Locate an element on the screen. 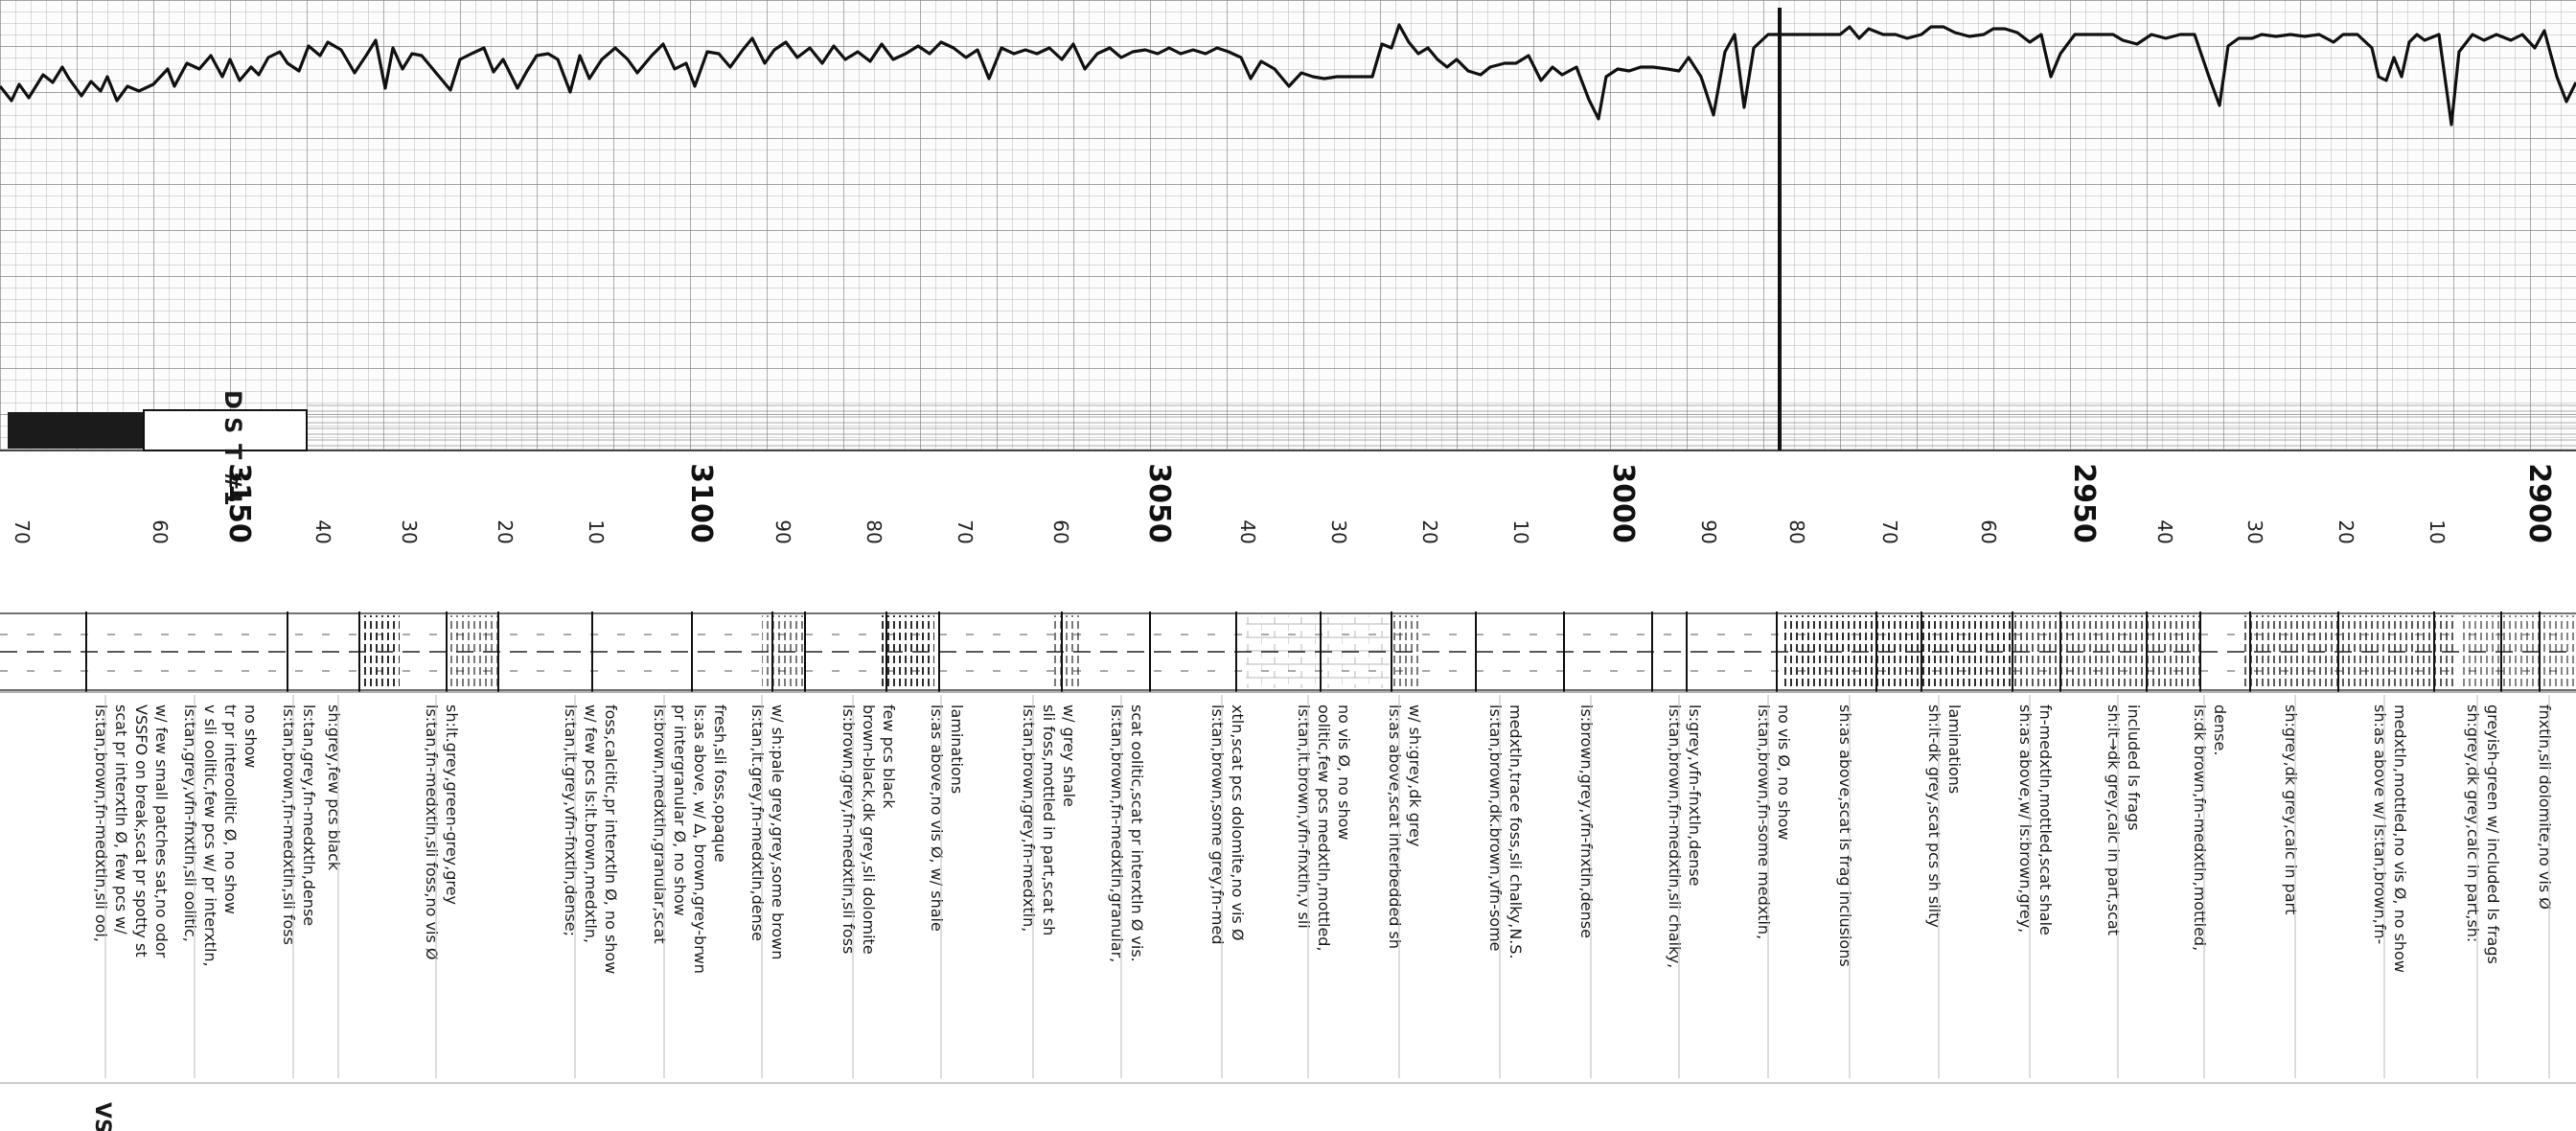 This screenshot has height=1131, width=2576. description-line: tr pr interoolitic Ø, no show is located at coordinates (230, 809).